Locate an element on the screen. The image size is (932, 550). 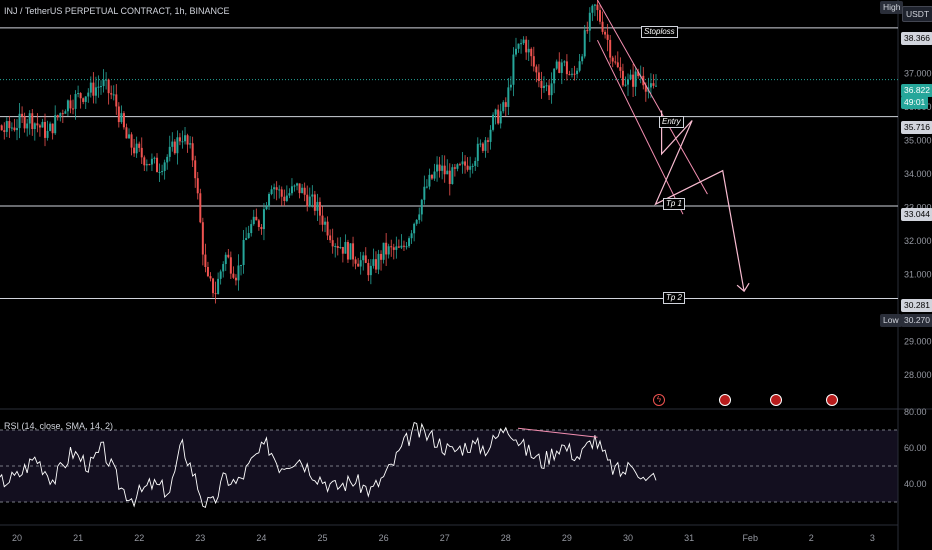
y-tick-label: 33.000 is located at coordinates (918, 208).